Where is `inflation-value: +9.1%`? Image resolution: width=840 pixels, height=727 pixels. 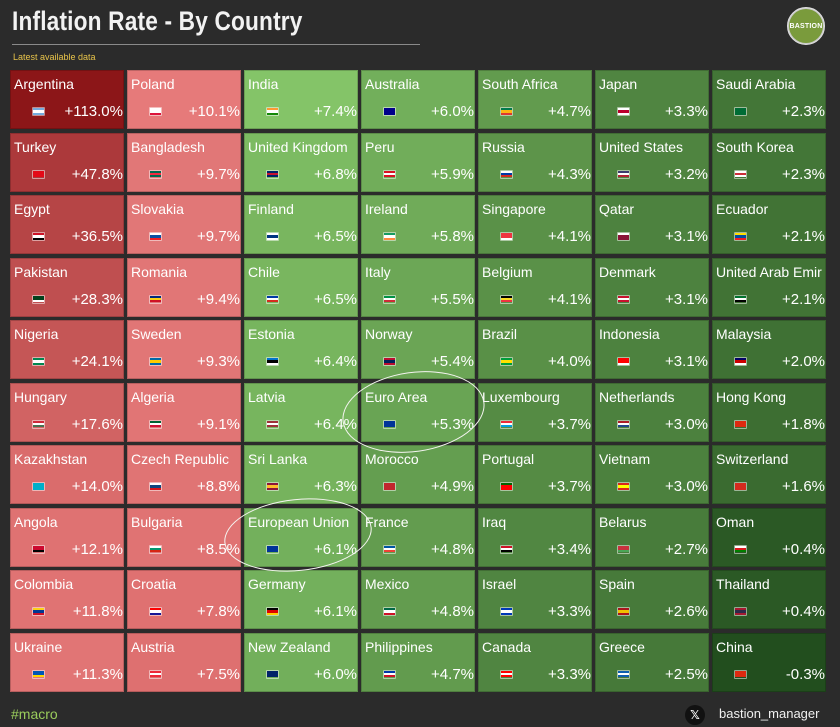
inflation-value: +9.1% is located at coordinates (218, 424).